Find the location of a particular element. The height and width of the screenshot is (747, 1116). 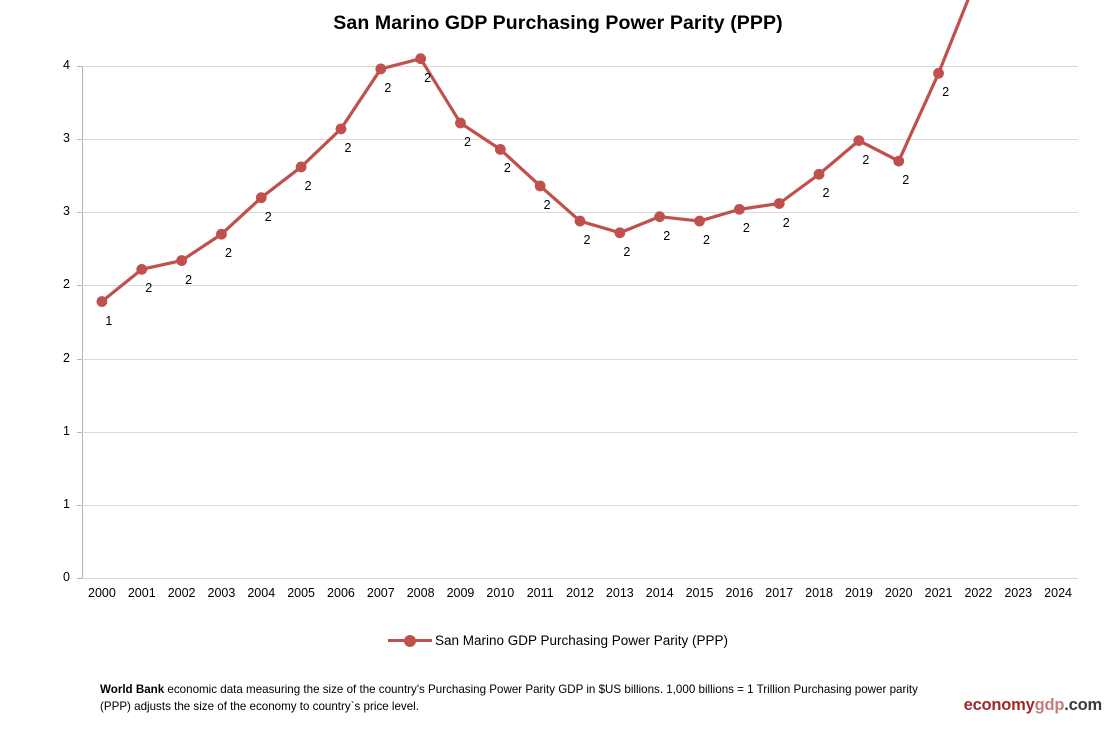

legend-dot-icon is located at coordinates (409, 640).